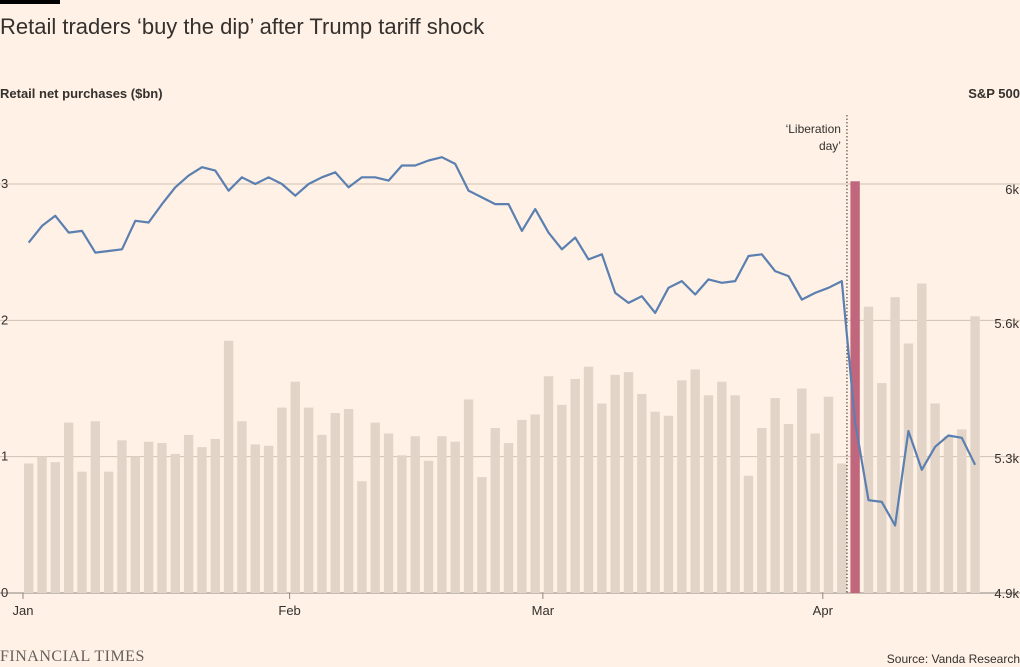 The width and height of the screenshot is (1020, 667). I want to click on highlight-bar, so click(855, 387).